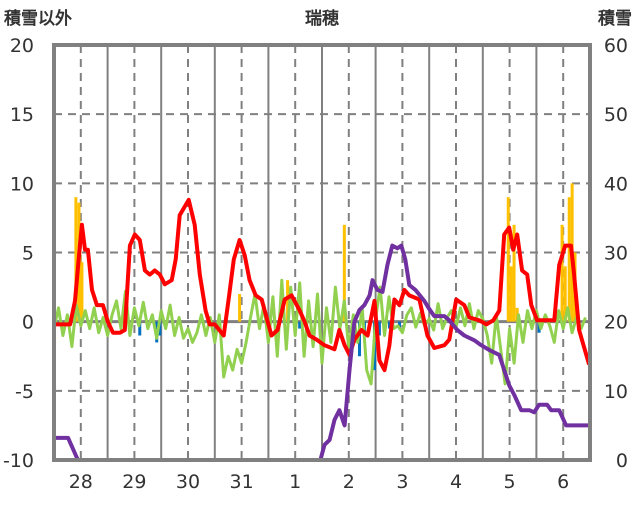 This screenshot has height=505, width=636. I want to click on right-tick-label: 60, so click(616, 46).